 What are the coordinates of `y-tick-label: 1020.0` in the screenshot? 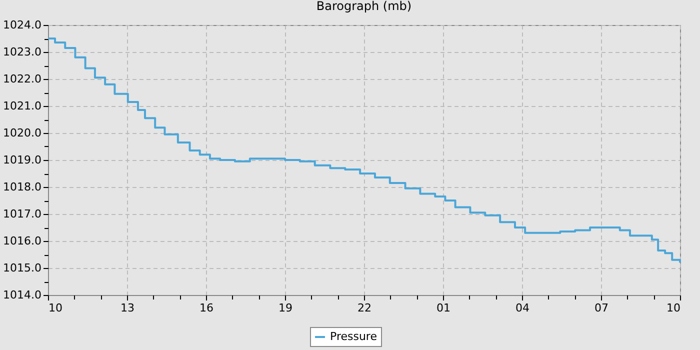 It's located at (22, 133).